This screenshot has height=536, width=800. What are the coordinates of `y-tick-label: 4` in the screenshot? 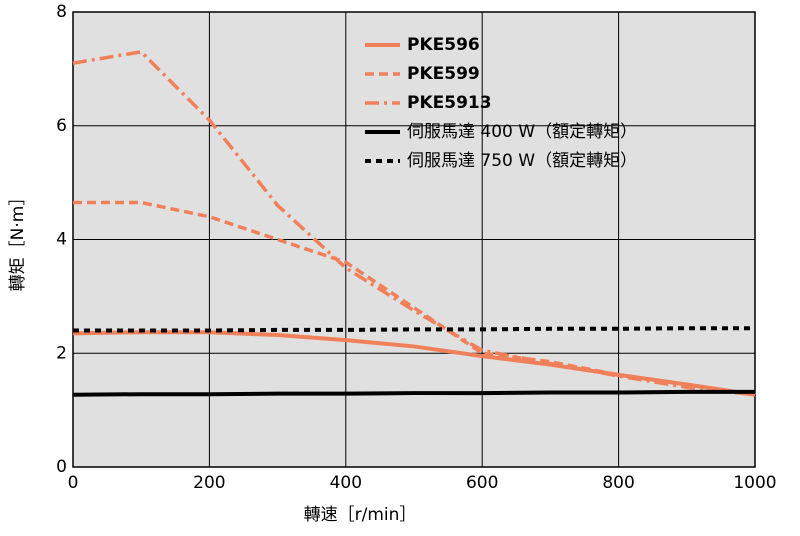 It's located at (61, 240).